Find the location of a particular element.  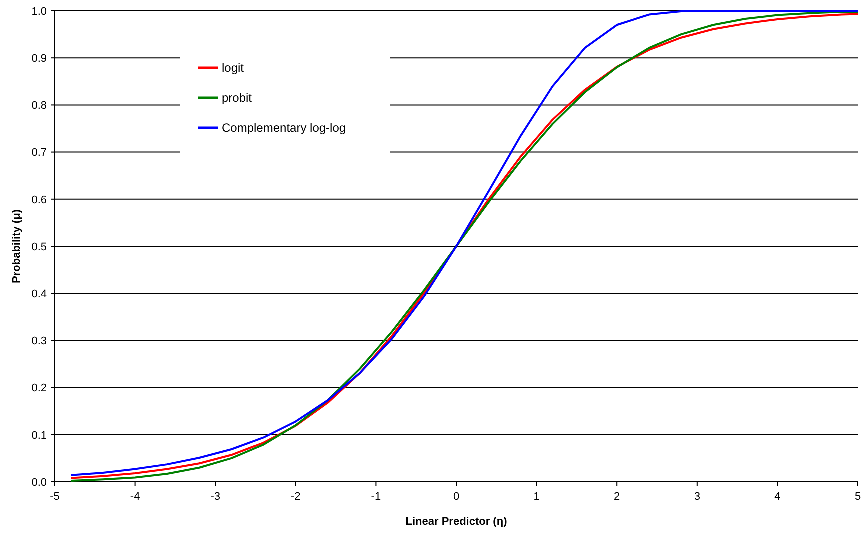

x-tick-label: -5 is located at coordinates (55, 497).